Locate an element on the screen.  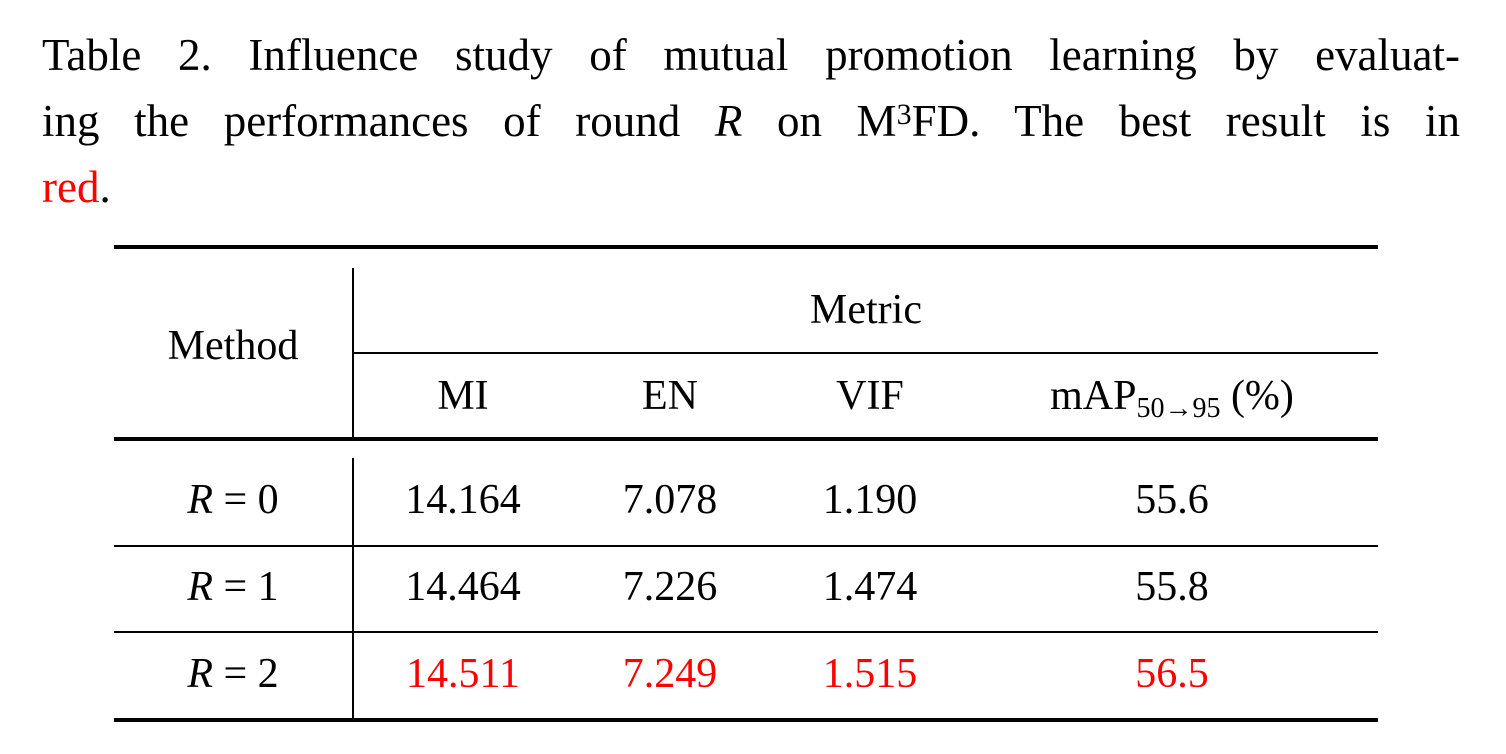
caption-text: on M is located at coordinates (836, 121).